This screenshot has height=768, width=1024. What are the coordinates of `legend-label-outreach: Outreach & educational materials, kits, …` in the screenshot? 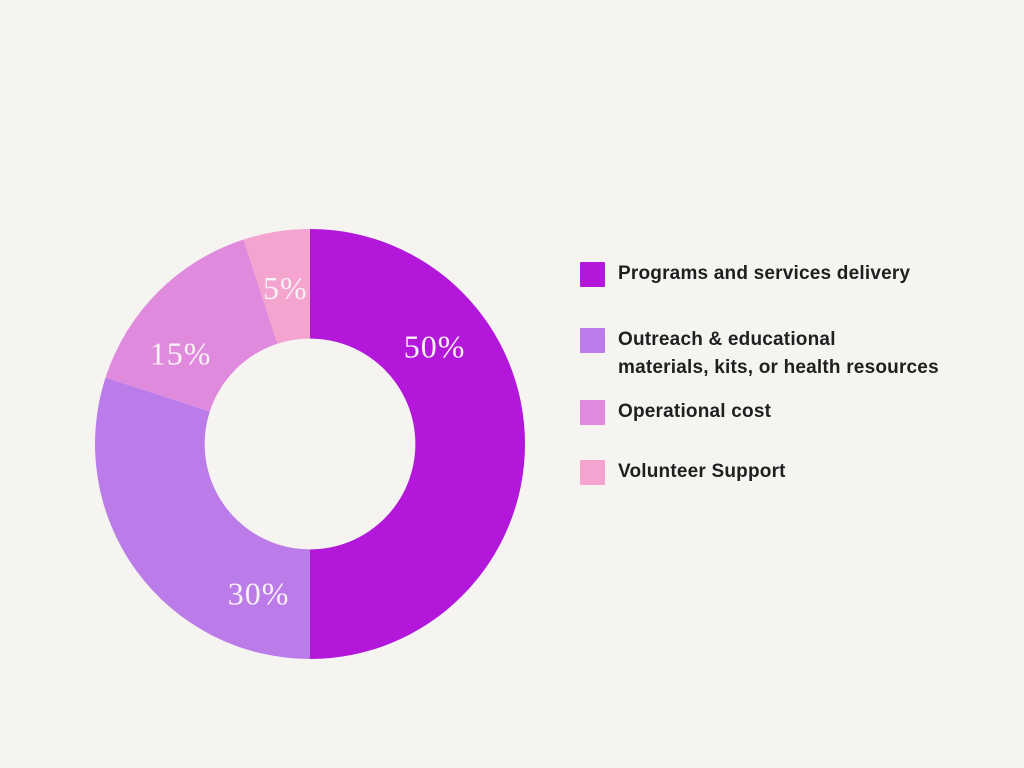 It's located at (778, 353).